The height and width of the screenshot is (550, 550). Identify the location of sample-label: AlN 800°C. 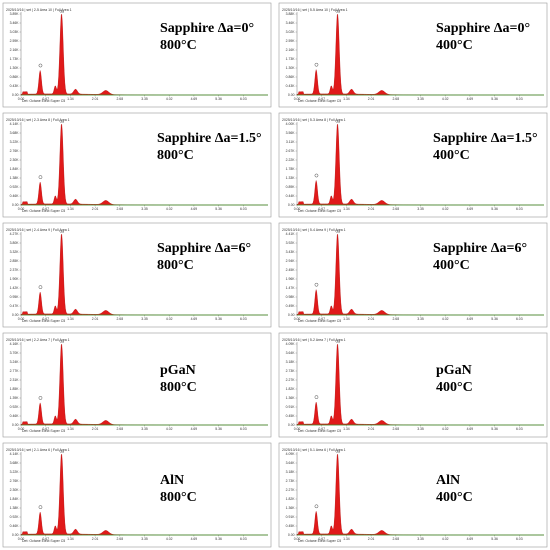
(178, 489).